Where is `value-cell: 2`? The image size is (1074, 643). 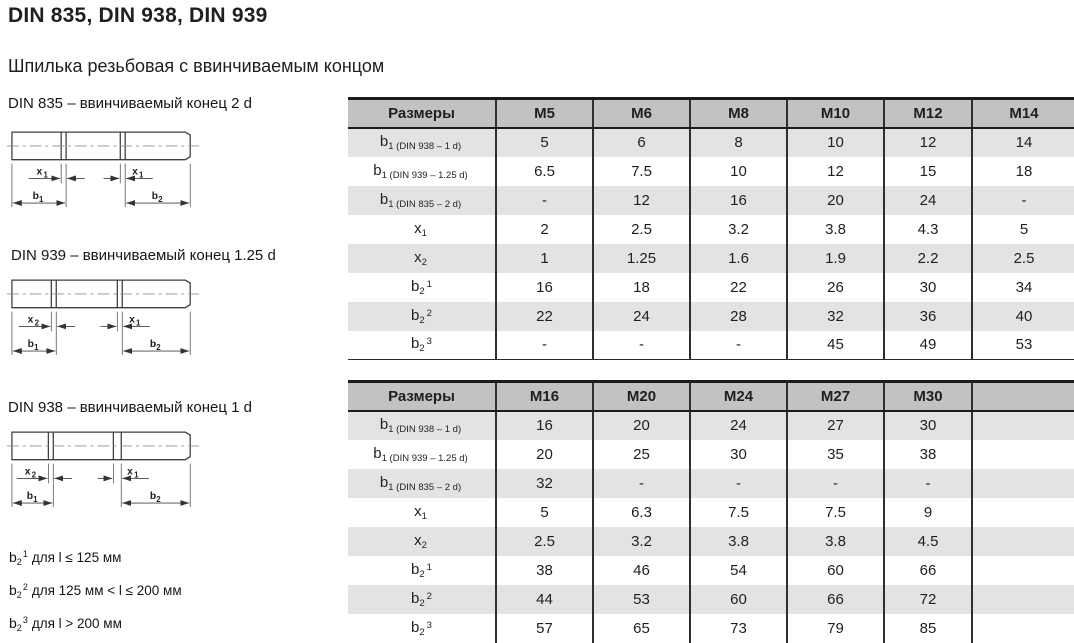
value-cell: 2 is located at coordinates (544, 229).